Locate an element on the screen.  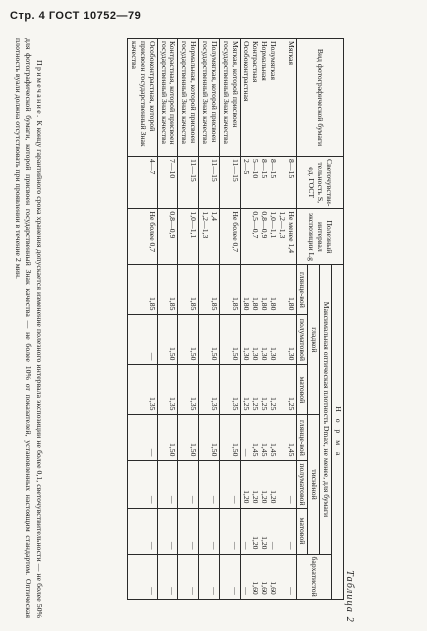
header-smooth-matte: матовой is located at coordinates (302, 389).